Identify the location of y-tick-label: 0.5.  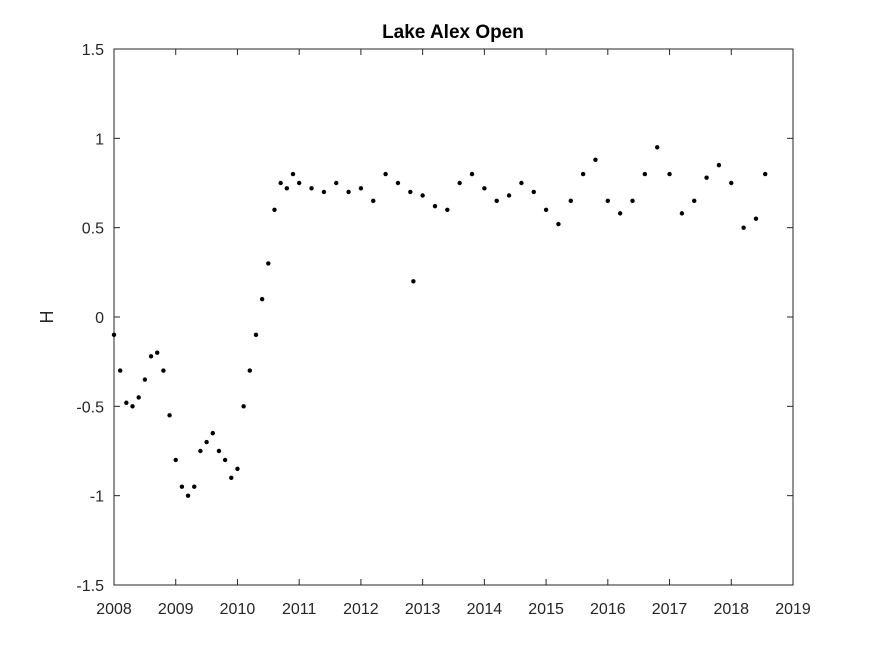
(93, 229).